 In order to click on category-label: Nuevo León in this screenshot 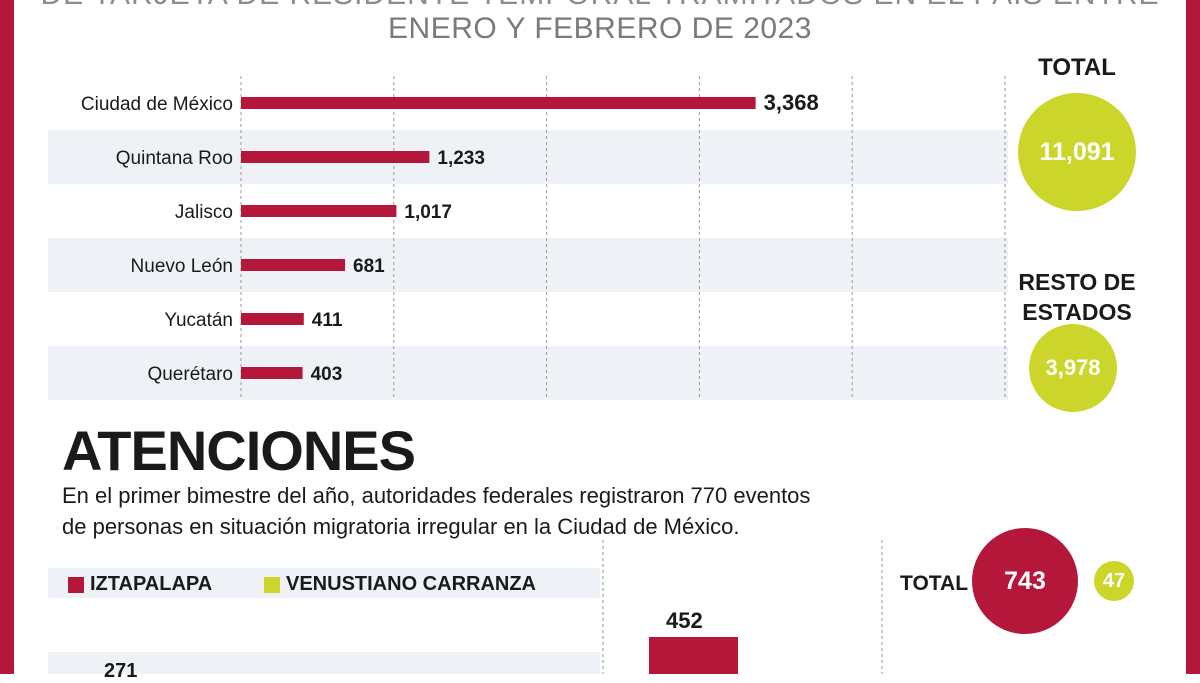, I will do `click(182, 266)`.